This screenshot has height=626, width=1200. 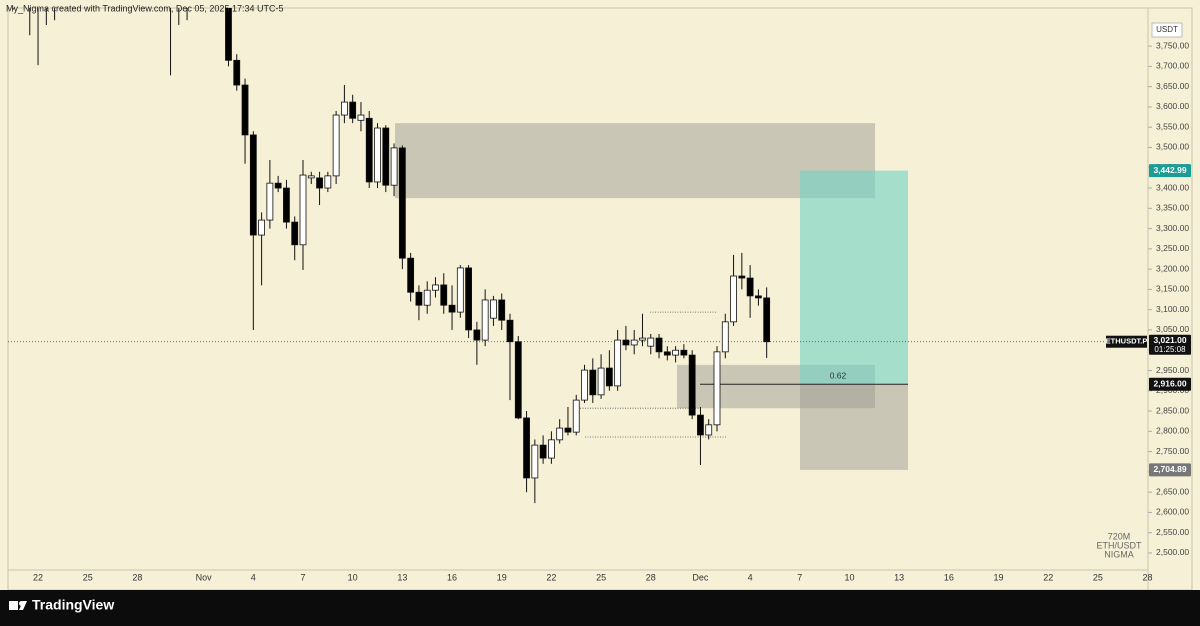 What do you see at coordinates (1169, 340) in the screenshot?
I see `last-price-label: 3,021.00` at bounding box center [1169, 340].